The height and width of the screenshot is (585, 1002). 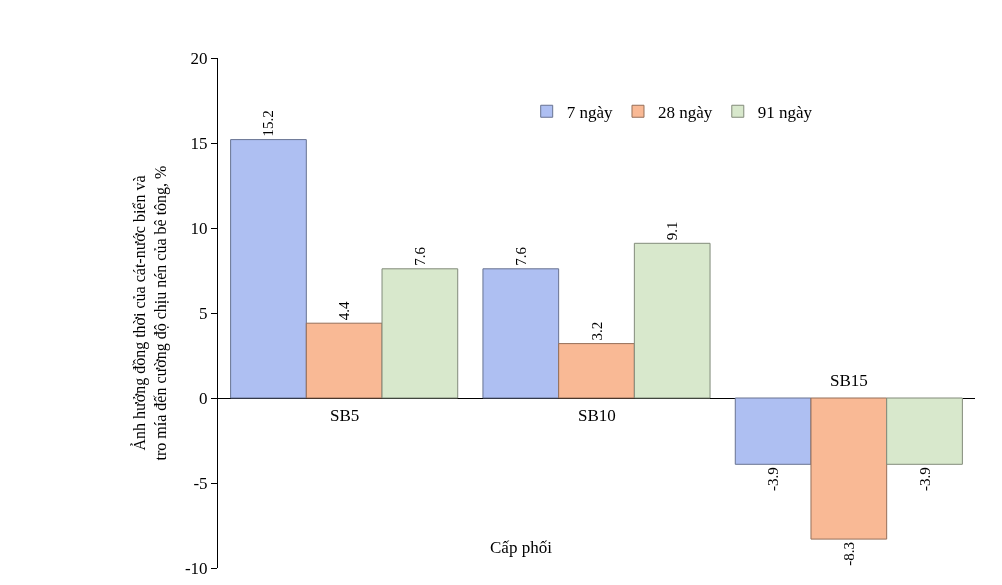 I want to click on x-axis-title: Cấp phối, so click(x=521, y=547).